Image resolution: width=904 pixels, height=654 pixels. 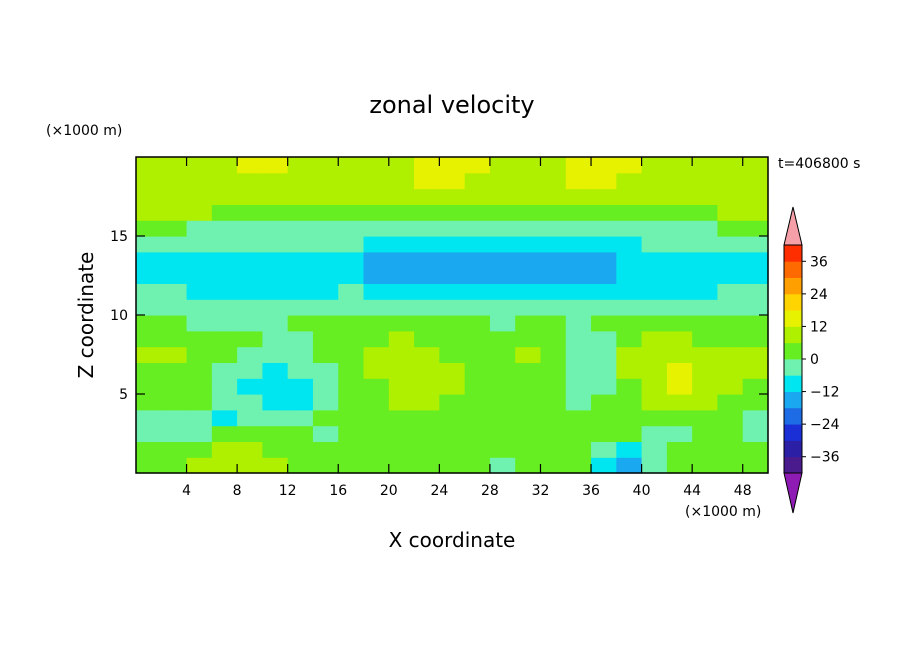 I want to click on colorbar-tick-label: 36, so click(x=819, y=262).